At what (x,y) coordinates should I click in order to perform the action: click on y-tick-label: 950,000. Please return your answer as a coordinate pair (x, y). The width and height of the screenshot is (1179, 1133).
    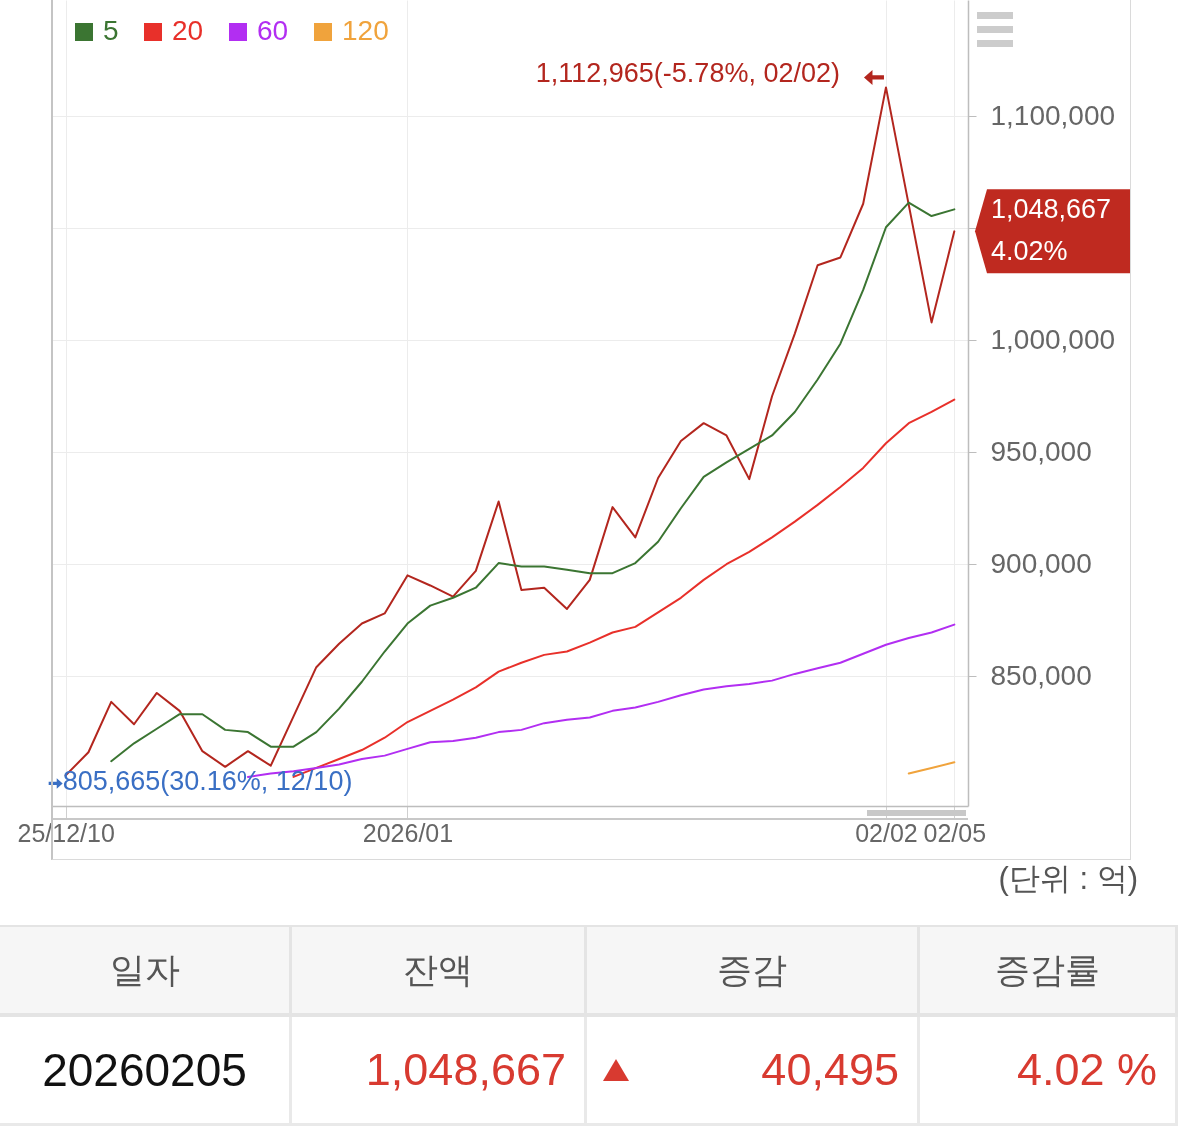
    Looking at the image, I should click on (1041, 451).